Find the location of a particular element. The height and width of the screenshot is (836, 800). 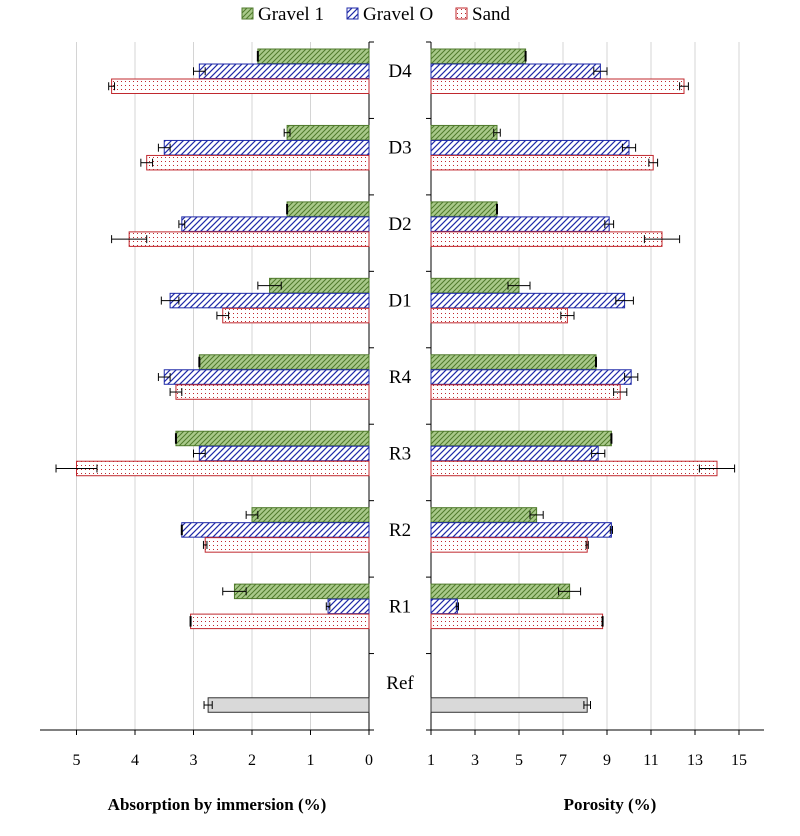

porosity-bar-gravel-1-r2 is located at coordinates (484, 515).